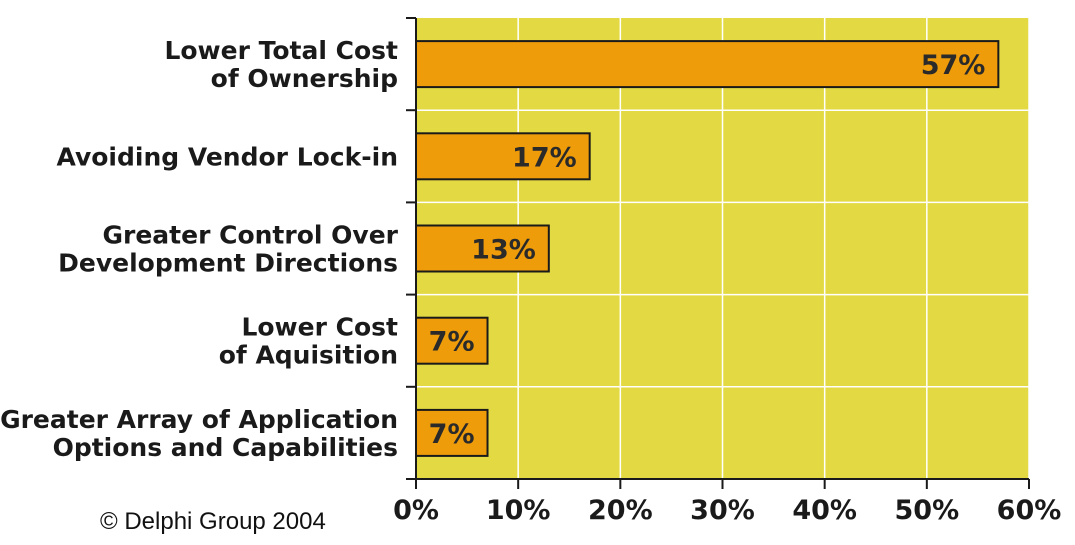  I want to click on category-label: Greater Array of Application, so click(199, 419).